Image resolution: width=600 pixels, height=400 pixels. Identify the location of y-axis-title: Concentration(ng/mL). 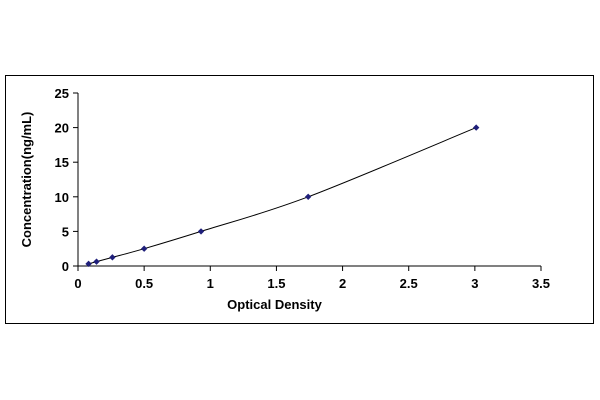
(26, 180).